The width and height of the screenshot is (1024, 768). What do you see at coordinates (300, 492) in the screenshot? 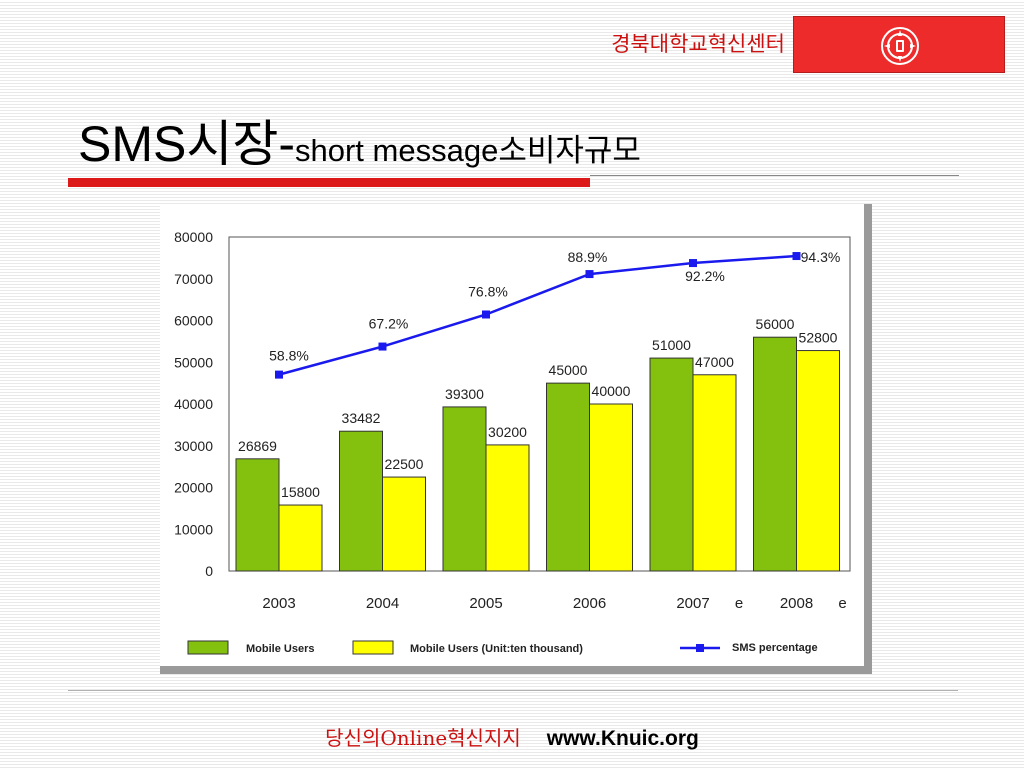
I see `bar-value-label-yellow: 15800` at bounding box center [300, 492].